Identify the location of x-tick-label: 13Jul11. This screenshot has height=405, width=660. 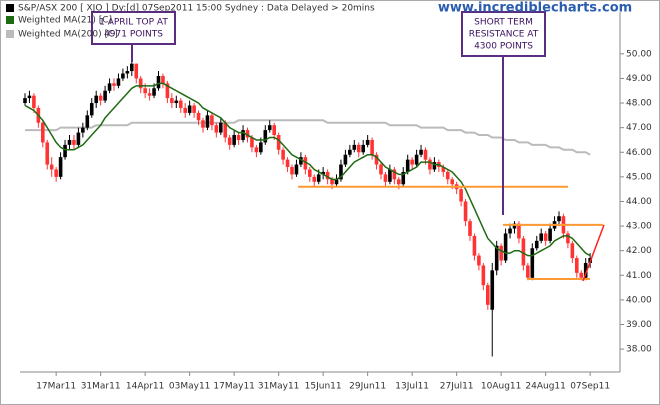
(412, 387).